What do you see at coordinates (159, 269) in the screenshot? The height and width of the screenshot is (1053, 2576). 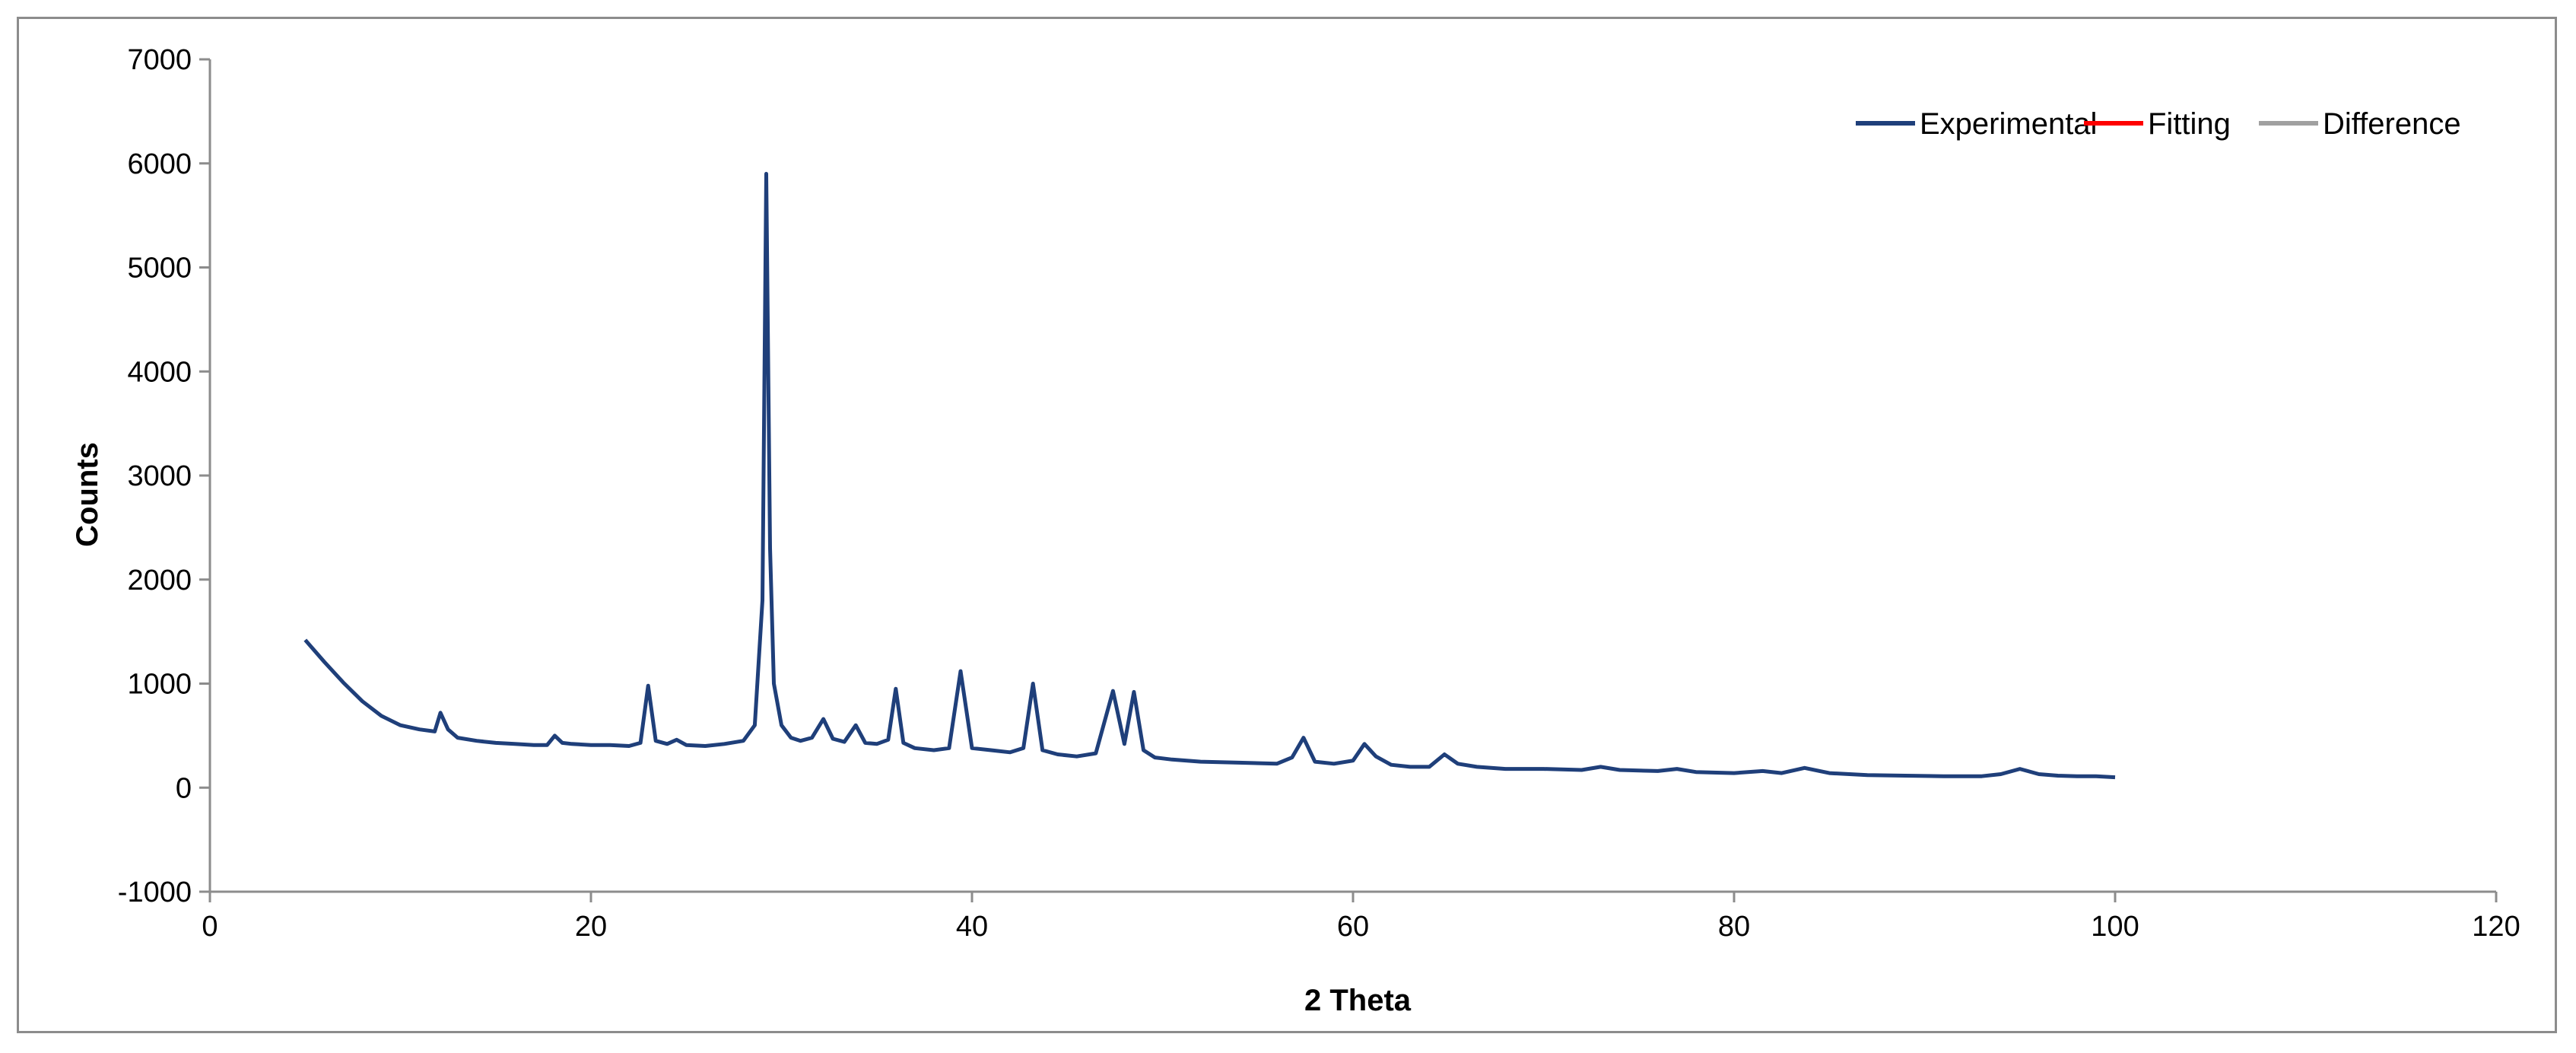 I see `y-tick-label: 5000` at bounding box center [159, 269].